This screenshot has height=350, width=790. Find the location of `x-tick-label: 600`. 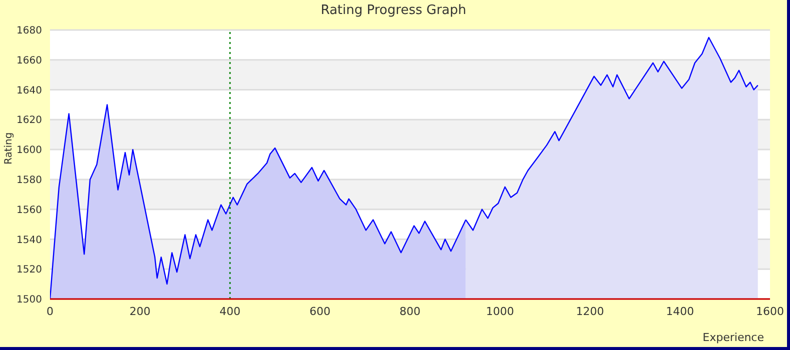

x-tick-label: 600 is located at coordinates (320, 311).